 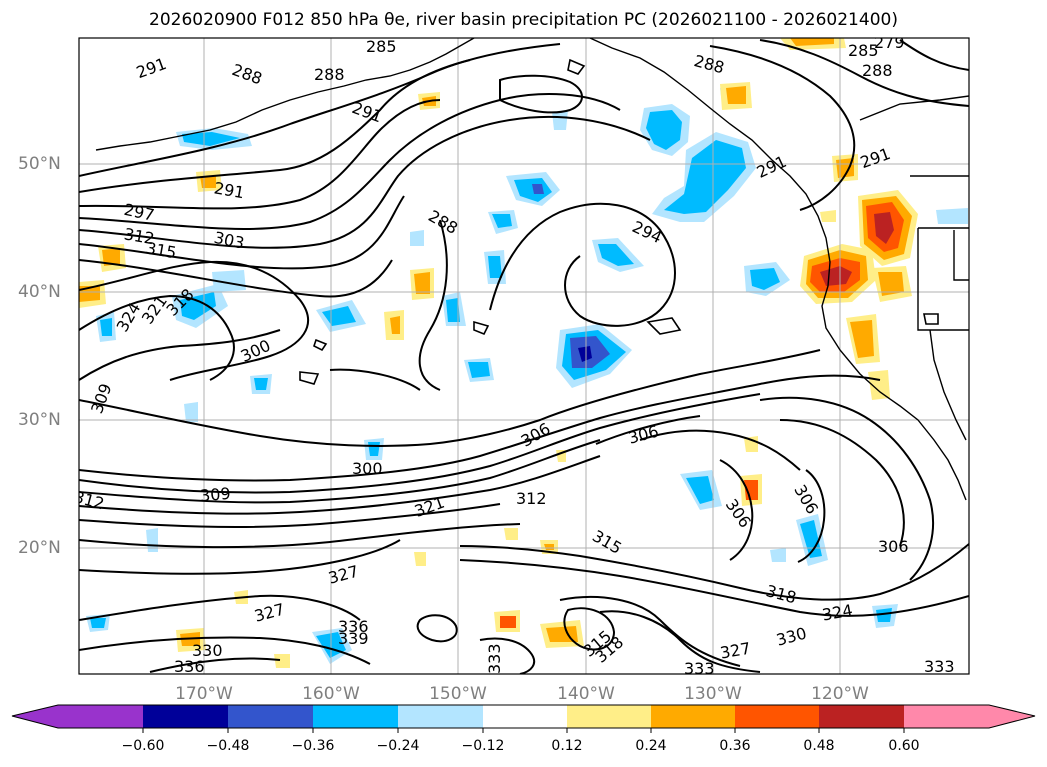 I want to click on colorbar-outline, so click(x=523, y=716).